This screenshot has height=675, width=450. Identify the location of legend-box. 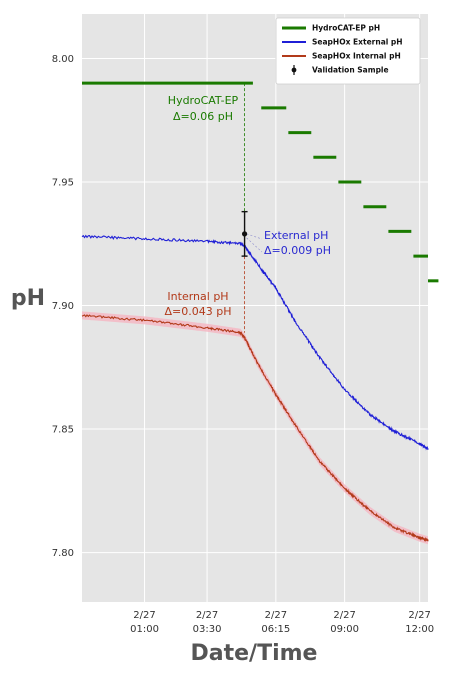
(348, 51).